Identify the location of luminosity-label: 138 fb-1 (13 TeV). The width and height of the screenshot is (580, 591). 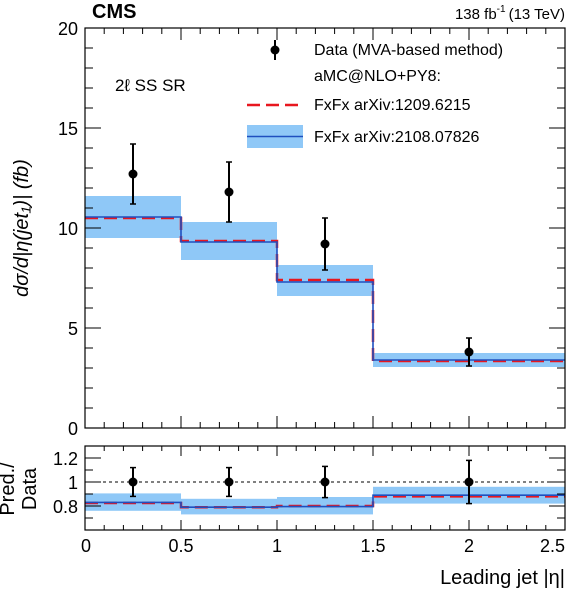
(510, 13).